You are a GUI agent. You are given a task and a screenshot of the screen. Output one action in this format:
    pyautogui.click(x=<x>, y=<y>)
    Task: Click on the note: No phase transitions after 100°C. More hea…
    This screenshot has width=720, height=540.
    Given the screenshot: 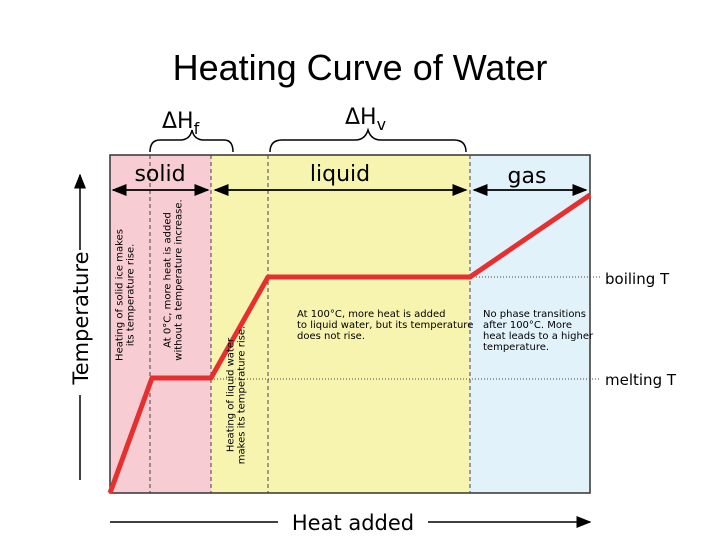 What is the action you would take?
    pyautogui.click(x=538, y=331)
    